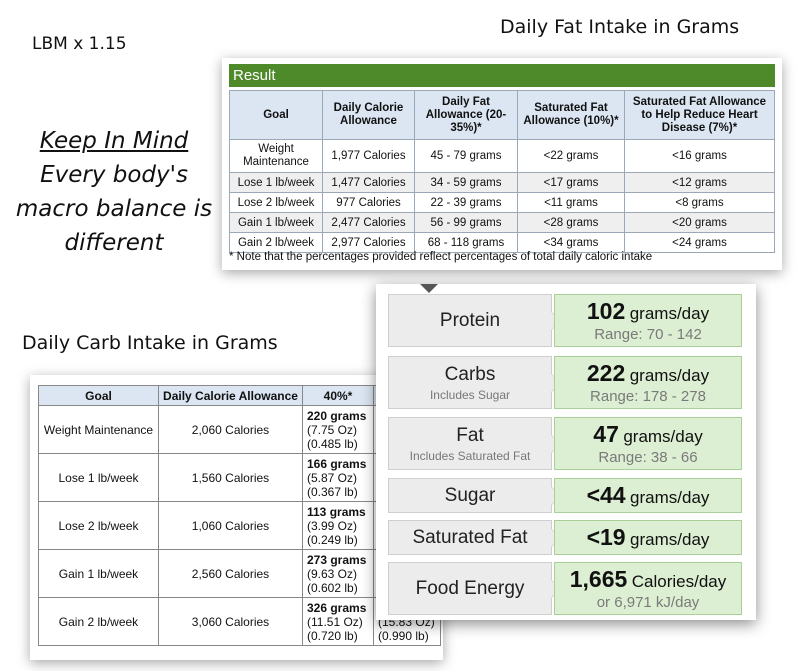 The width and height of the screenshot is (800, 671). Describe the element at coordinates (466, 242) in the screenshot. I see `table-cell: 68 - 118 grams` at that location.